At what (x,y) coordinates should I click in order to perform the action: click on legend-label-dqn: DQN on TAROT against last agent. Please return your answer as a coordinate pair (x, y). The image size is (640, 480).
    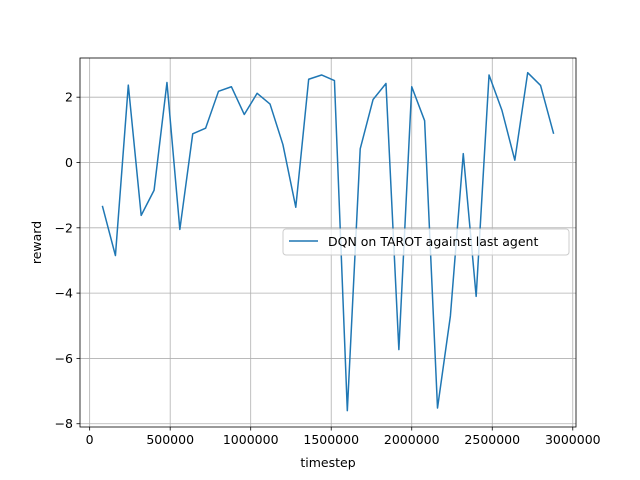
    Looking at the image, I should click on (433, 241).